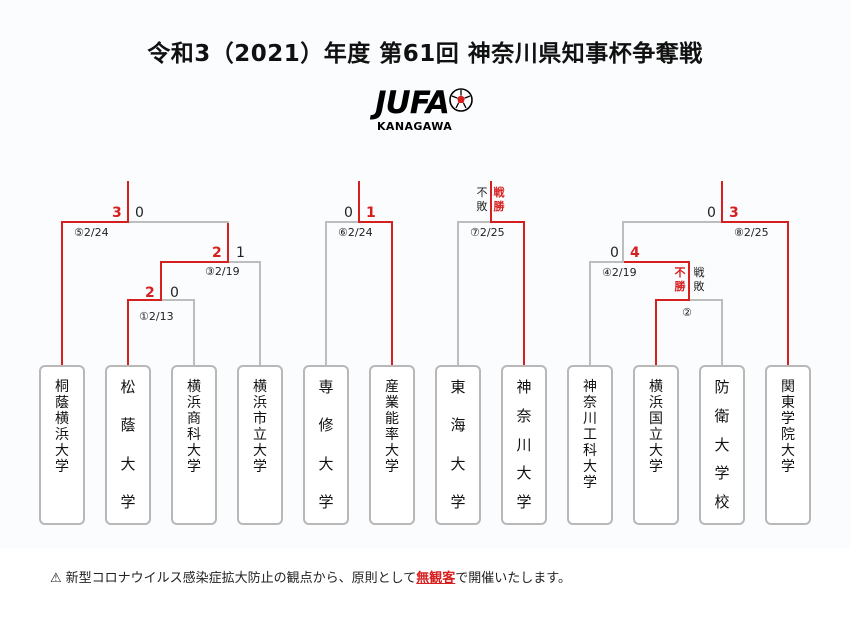 Image resolution: width=850 pixels, height=640 pixels. What do you see at coordinates (326, 445) in the screenshot?
I see `team-box: 専修大学` at bounding box center [326, 445].